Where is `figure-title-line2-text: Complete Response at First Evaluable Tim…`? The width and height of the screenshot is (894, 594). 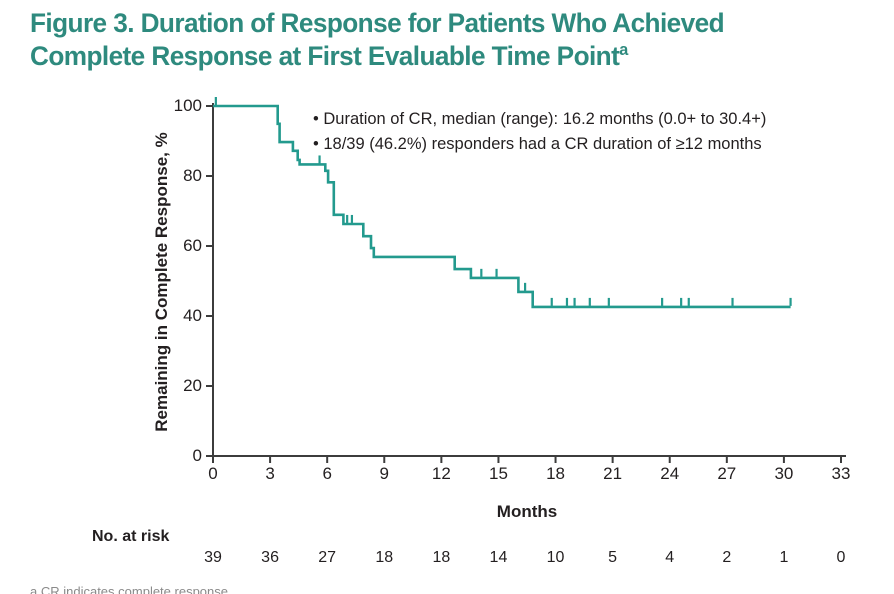 figure-title-line2-text: Complete Response at First Evaluable Tim… is located at coordinates (325, 56).